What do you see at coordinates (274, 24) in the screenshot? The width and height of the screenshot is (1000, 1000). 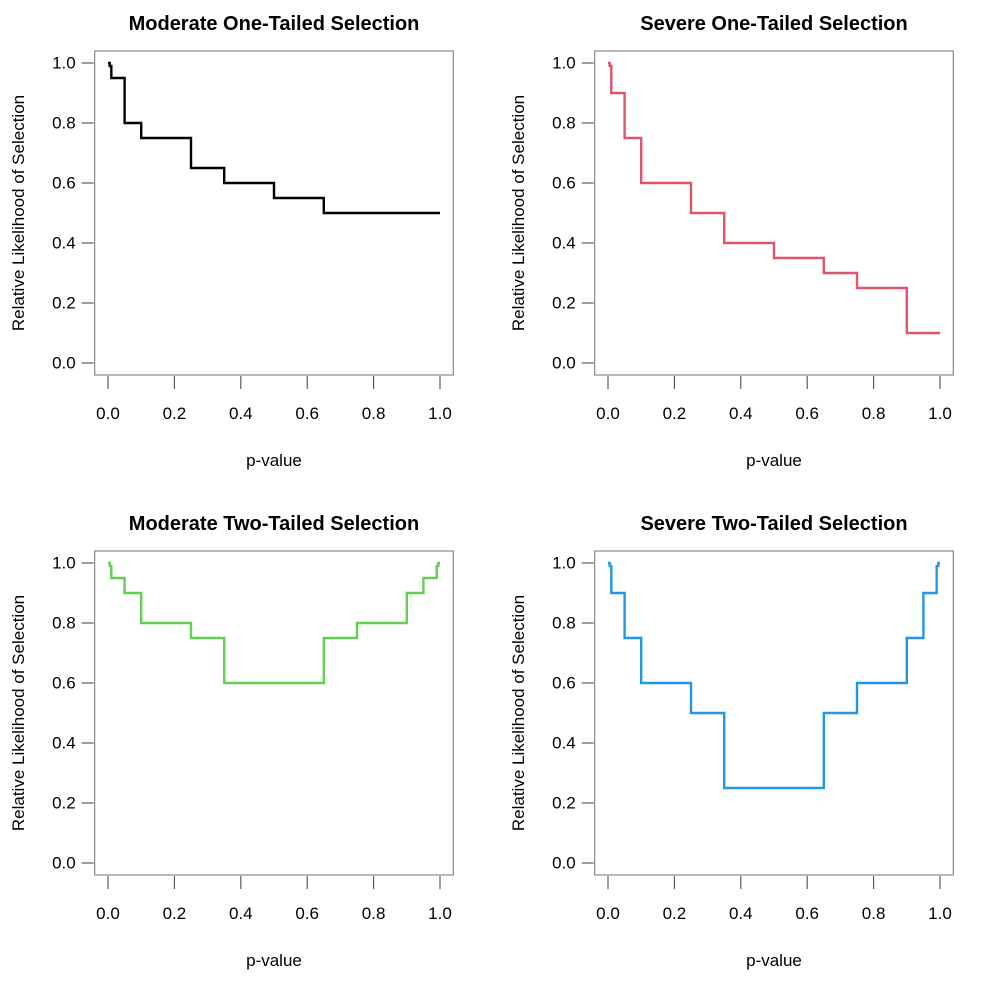 I see `chart-title: Moderate One-Tailed Selection` at bounding box center [274, 24].